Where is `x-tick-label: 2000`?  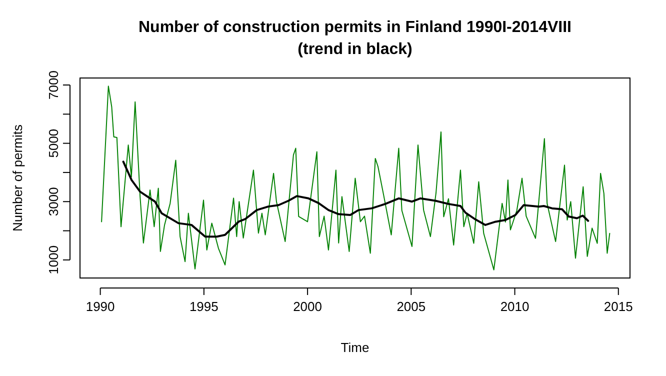 x-tick-label: 2000 is located at coordinates (307, 306).